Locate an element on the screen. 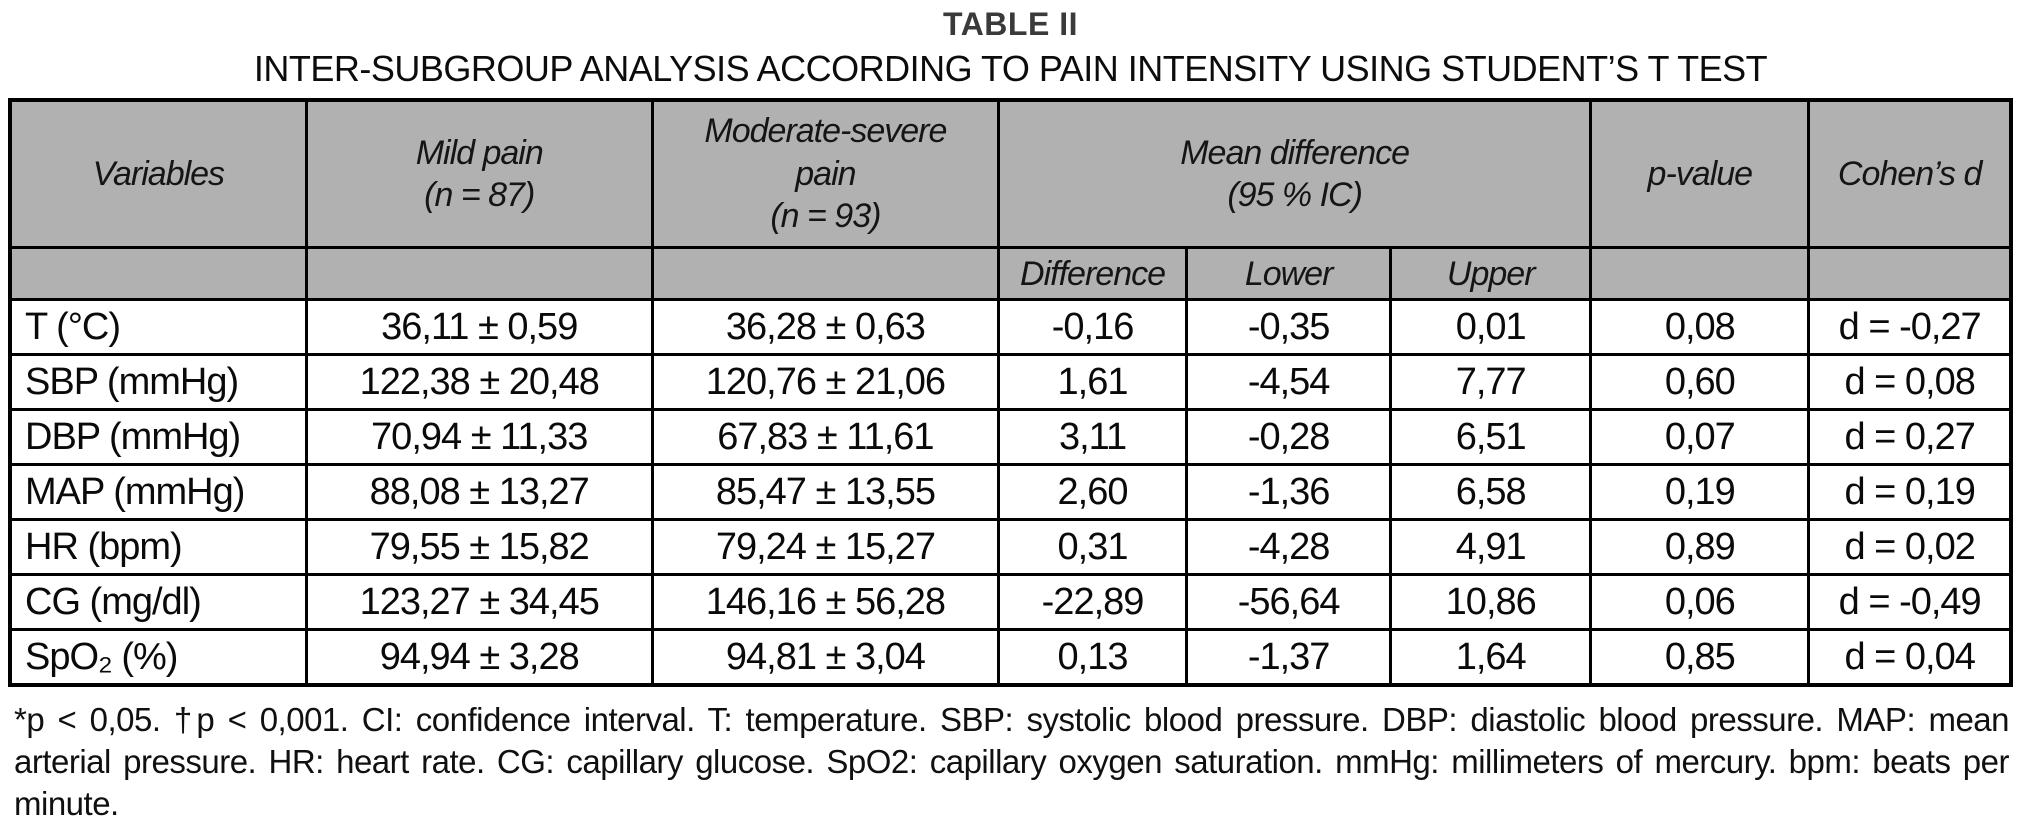 The image size is (2021, 832). cell-lower: -0,28 is located at coordinates (1289, 437).